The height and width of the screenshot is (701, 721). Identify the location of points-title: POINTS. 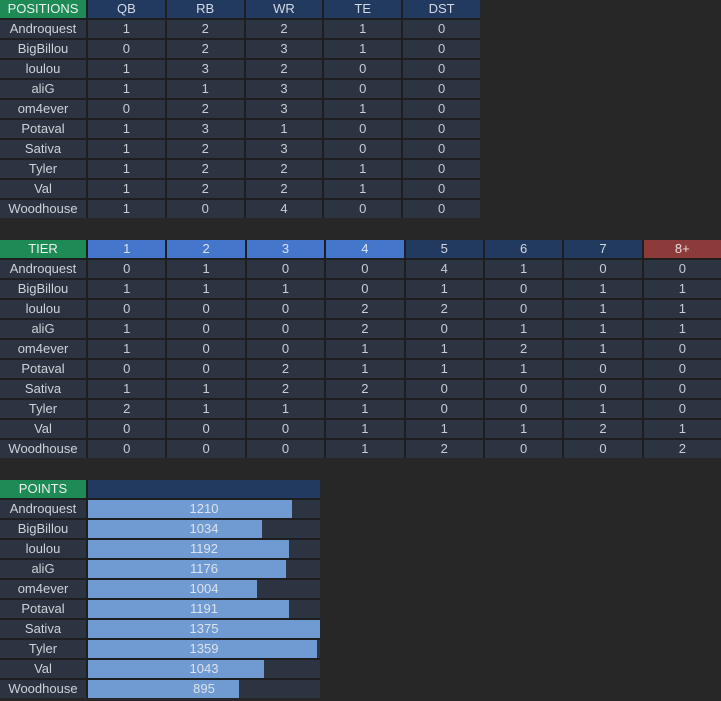
(43, 489).